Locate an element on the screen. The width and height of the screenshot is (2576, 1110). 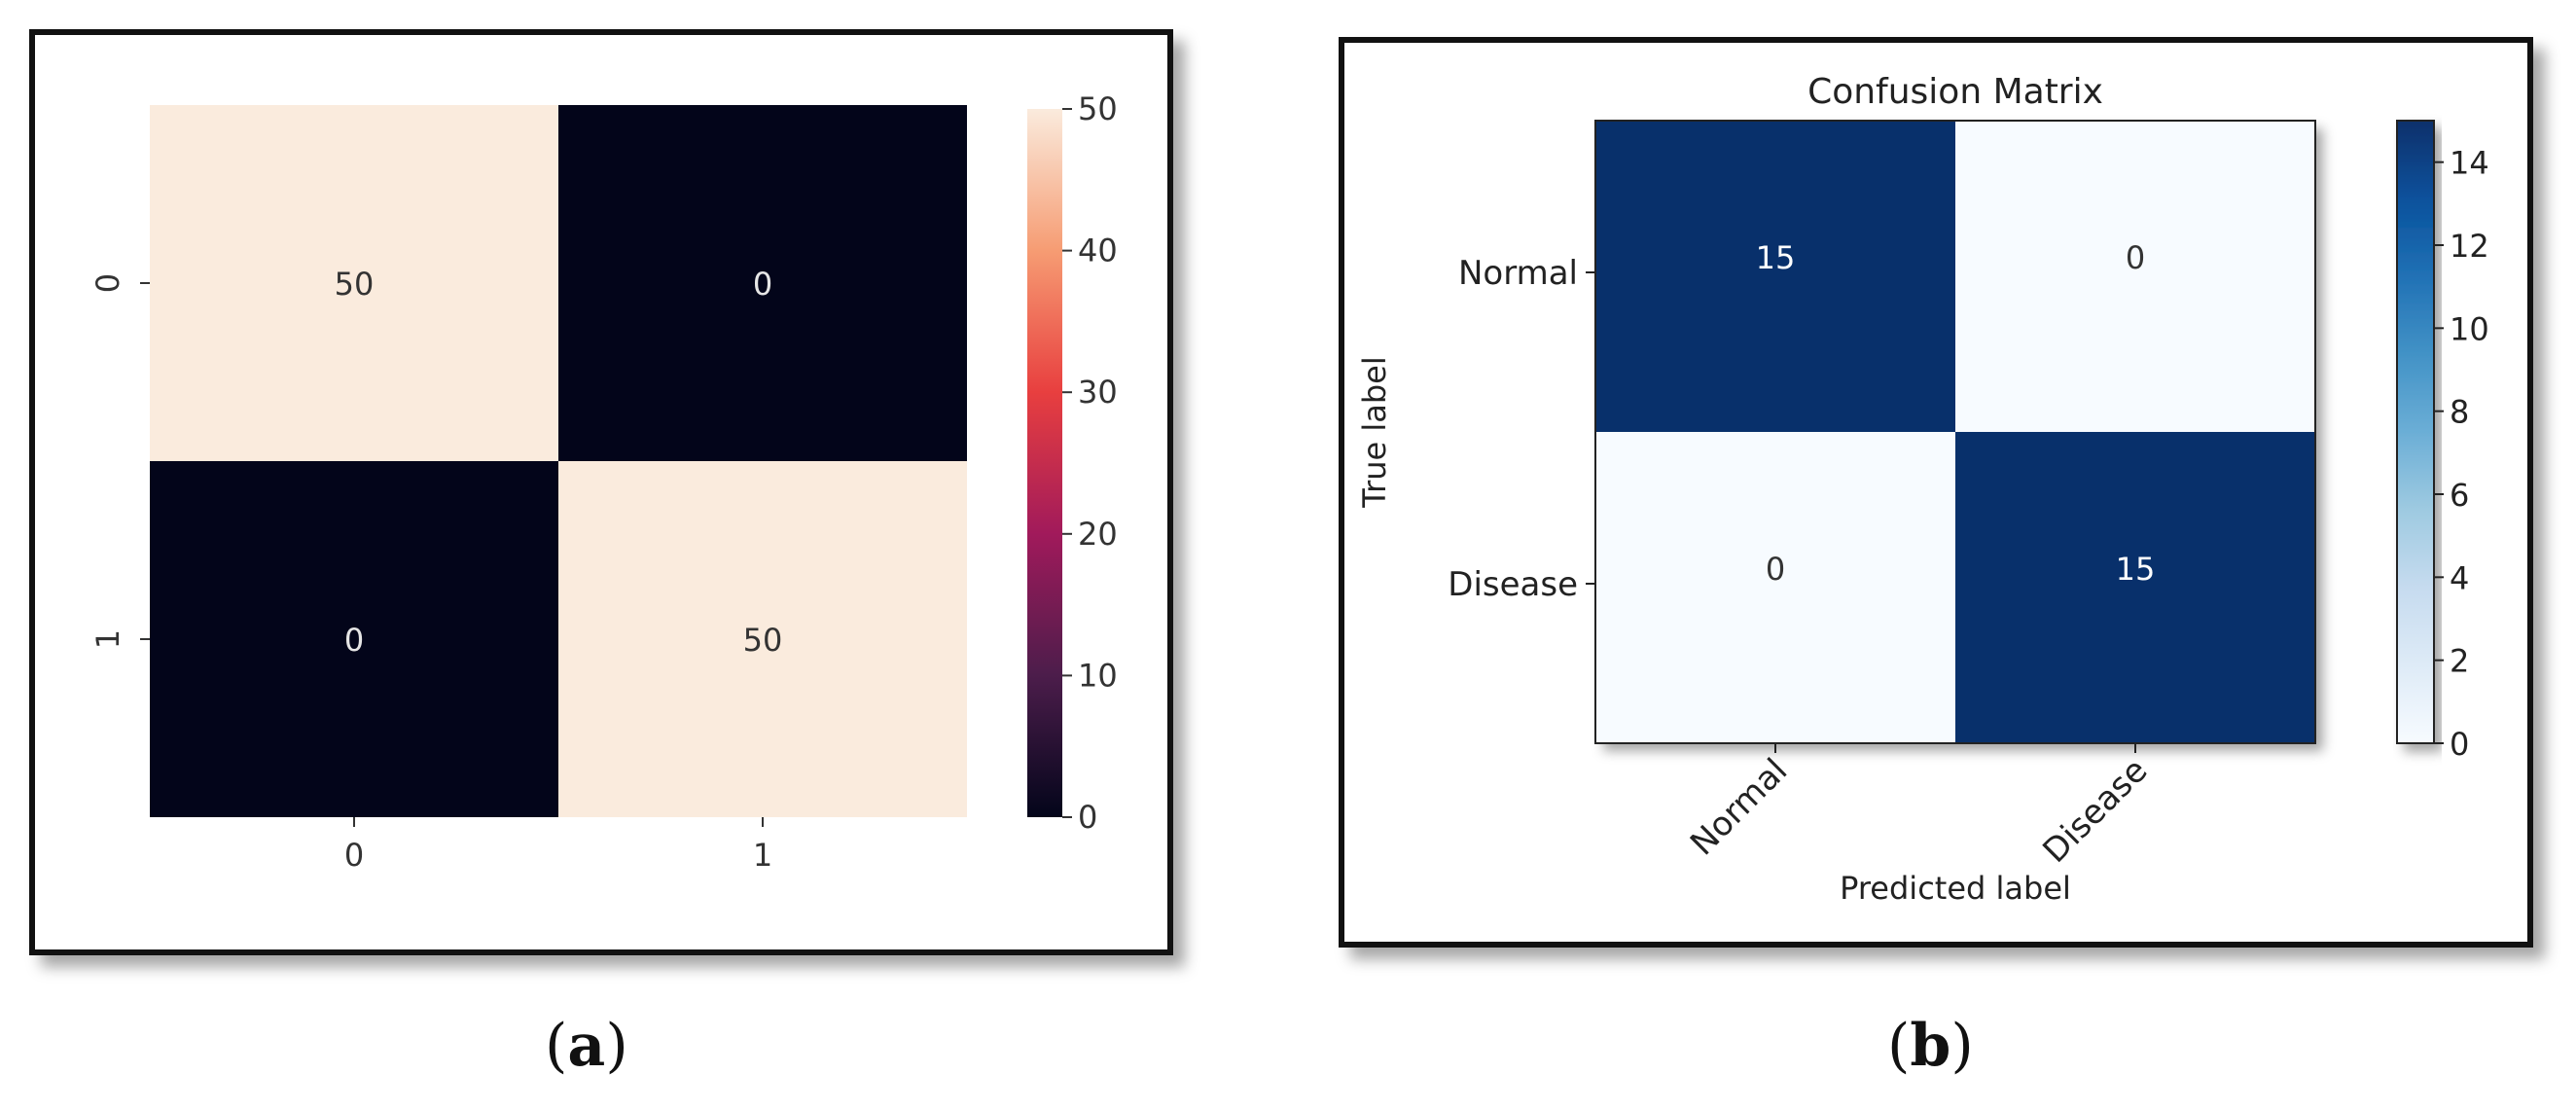
y-tick-label: 0 is located at coordinates (107, 283).